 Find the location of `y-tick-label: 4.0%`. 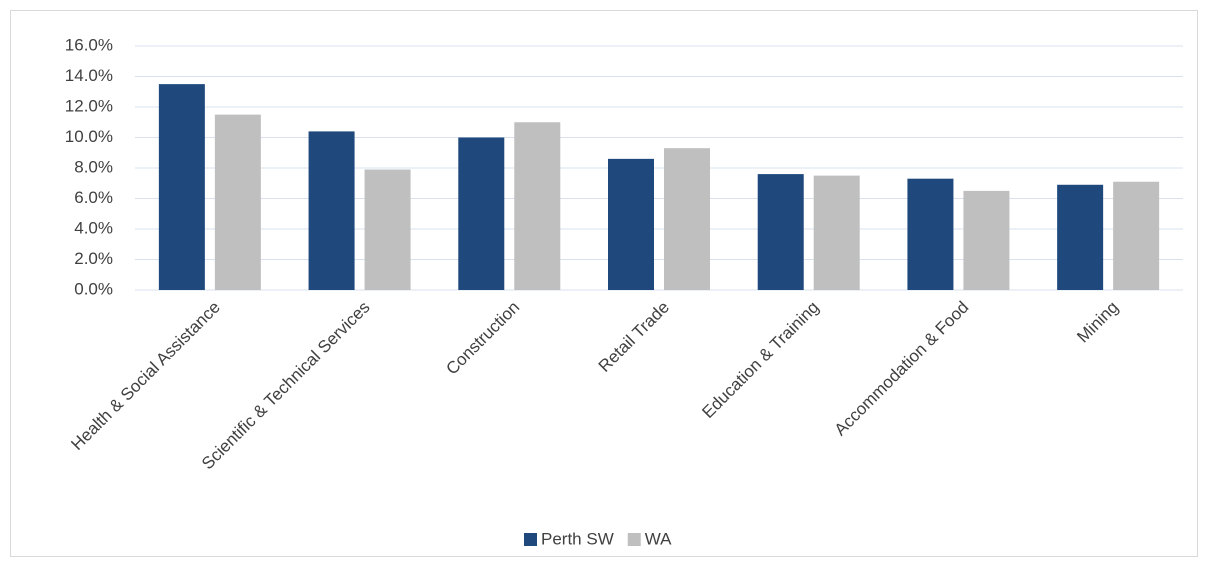

y-tick-label: 4.0% is located at coordinates (93, 227).